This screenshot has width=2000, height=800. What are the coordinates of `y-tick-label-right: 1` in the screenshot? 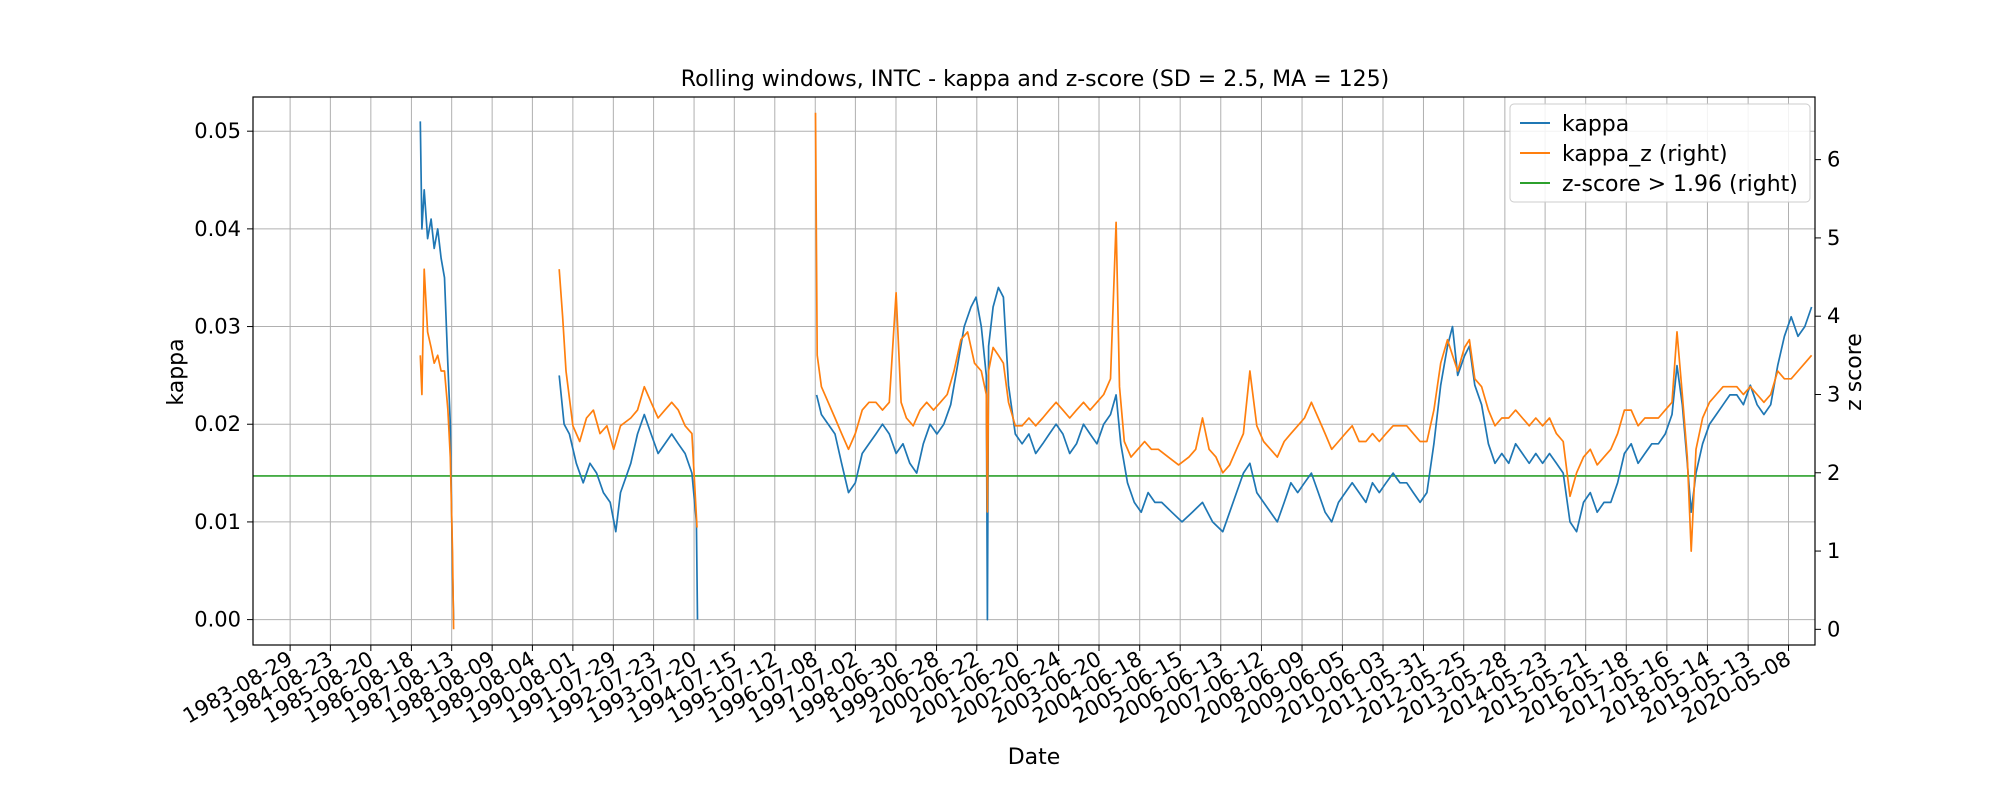 It's located at (1833, 551).